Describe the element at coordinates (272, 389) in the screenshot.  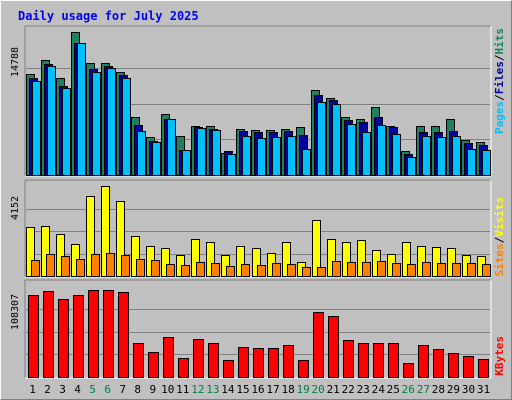
I see `x-tick-label: 17` at that location.